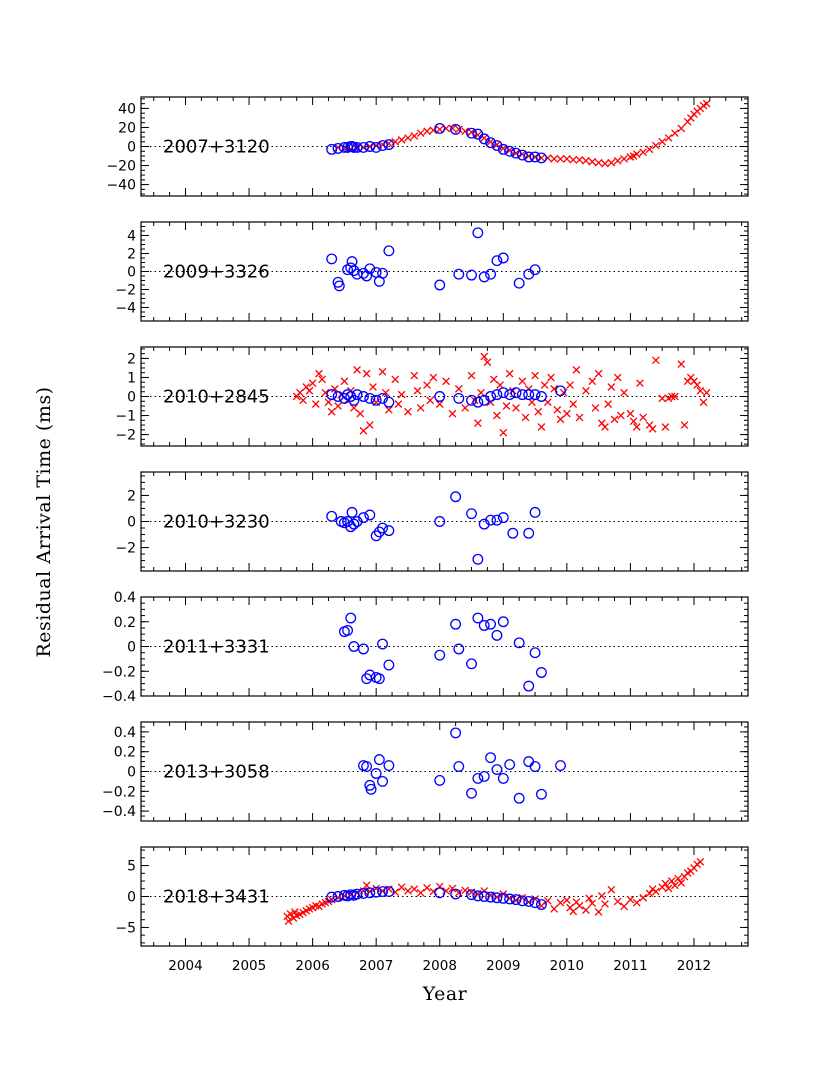  I want to click on y-tick-label: −4, so click(125, 309).